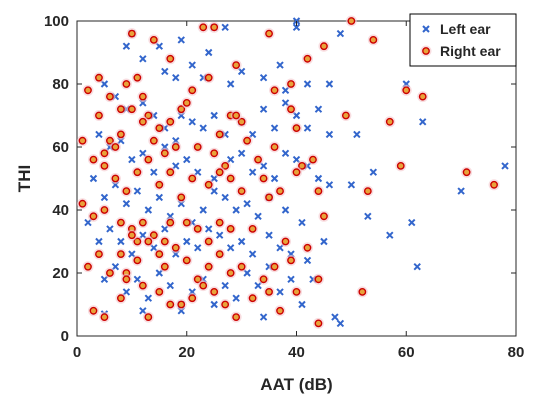 This screenshot has height=406, width=550. I want to click on x-tick-label: 20, so click(186, 352).